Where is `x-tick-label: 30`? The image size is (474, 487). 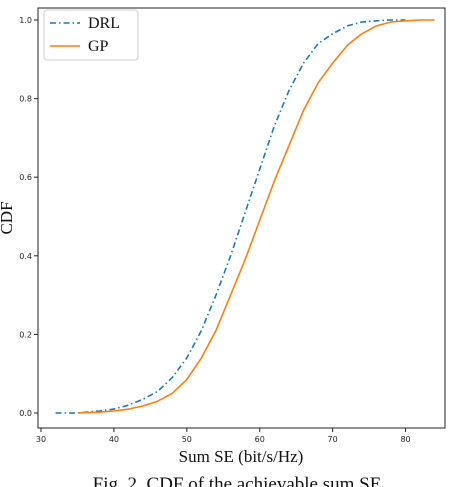
x-tick-label: 30 is located at coordinates (41, 439).